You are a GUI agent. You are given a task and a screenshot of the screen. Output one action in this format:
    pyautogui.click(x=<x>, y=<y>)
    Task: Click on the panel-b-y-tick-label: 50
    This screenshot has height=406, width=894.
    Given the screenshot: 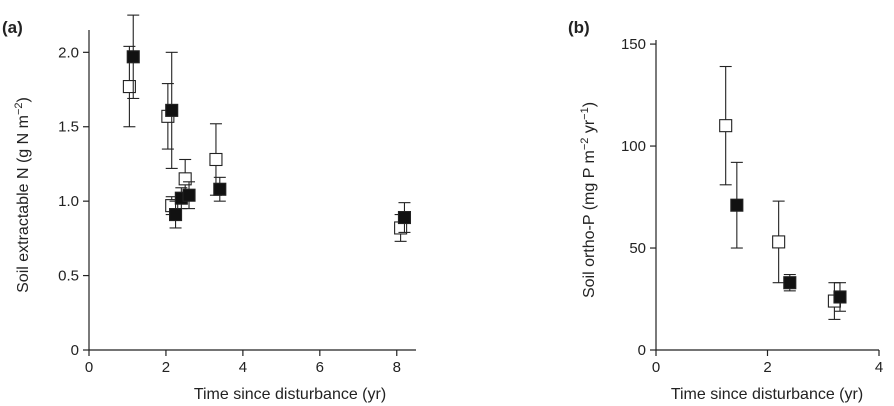 What is the action you would take?
    pyautogui.click(x=637, y=248)
    